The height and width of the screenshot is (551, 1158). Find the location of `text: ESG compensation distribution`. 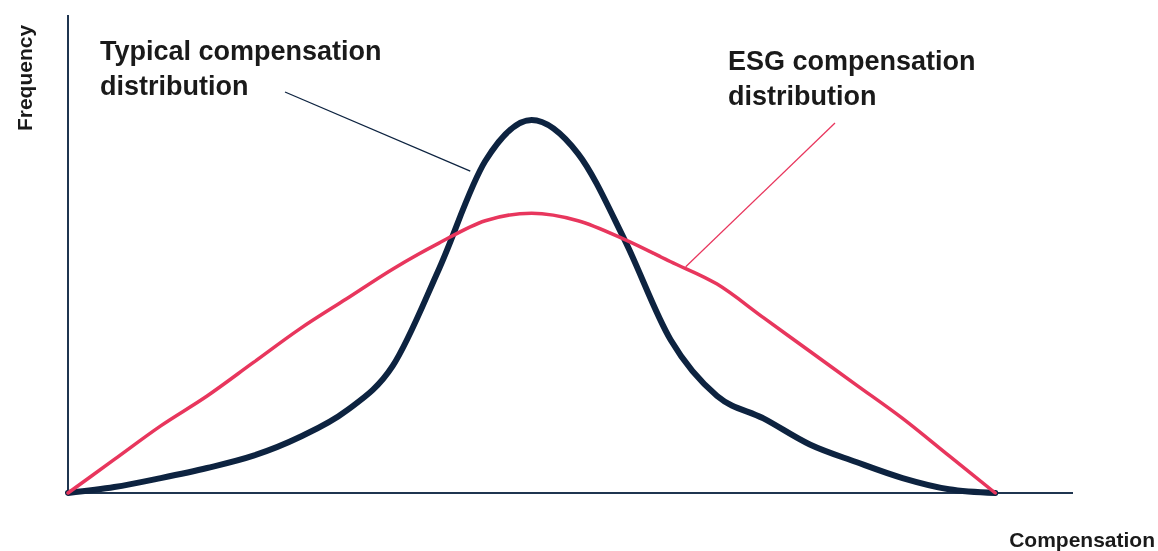

text: ESG compensation distribution is located at coordinates (852, 78).